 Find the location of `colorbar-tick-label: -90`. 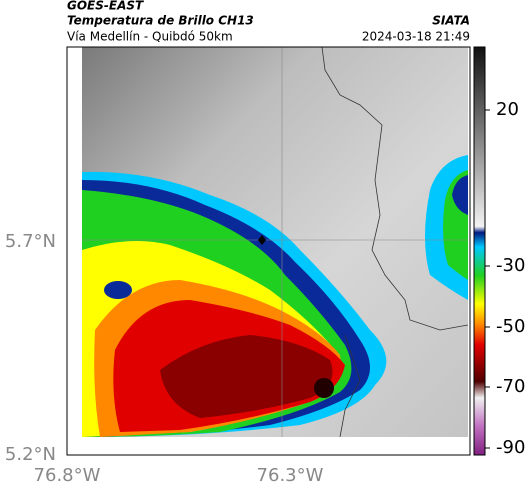

colorbar-tick-label: -90 is located at coordinates (510, 447).